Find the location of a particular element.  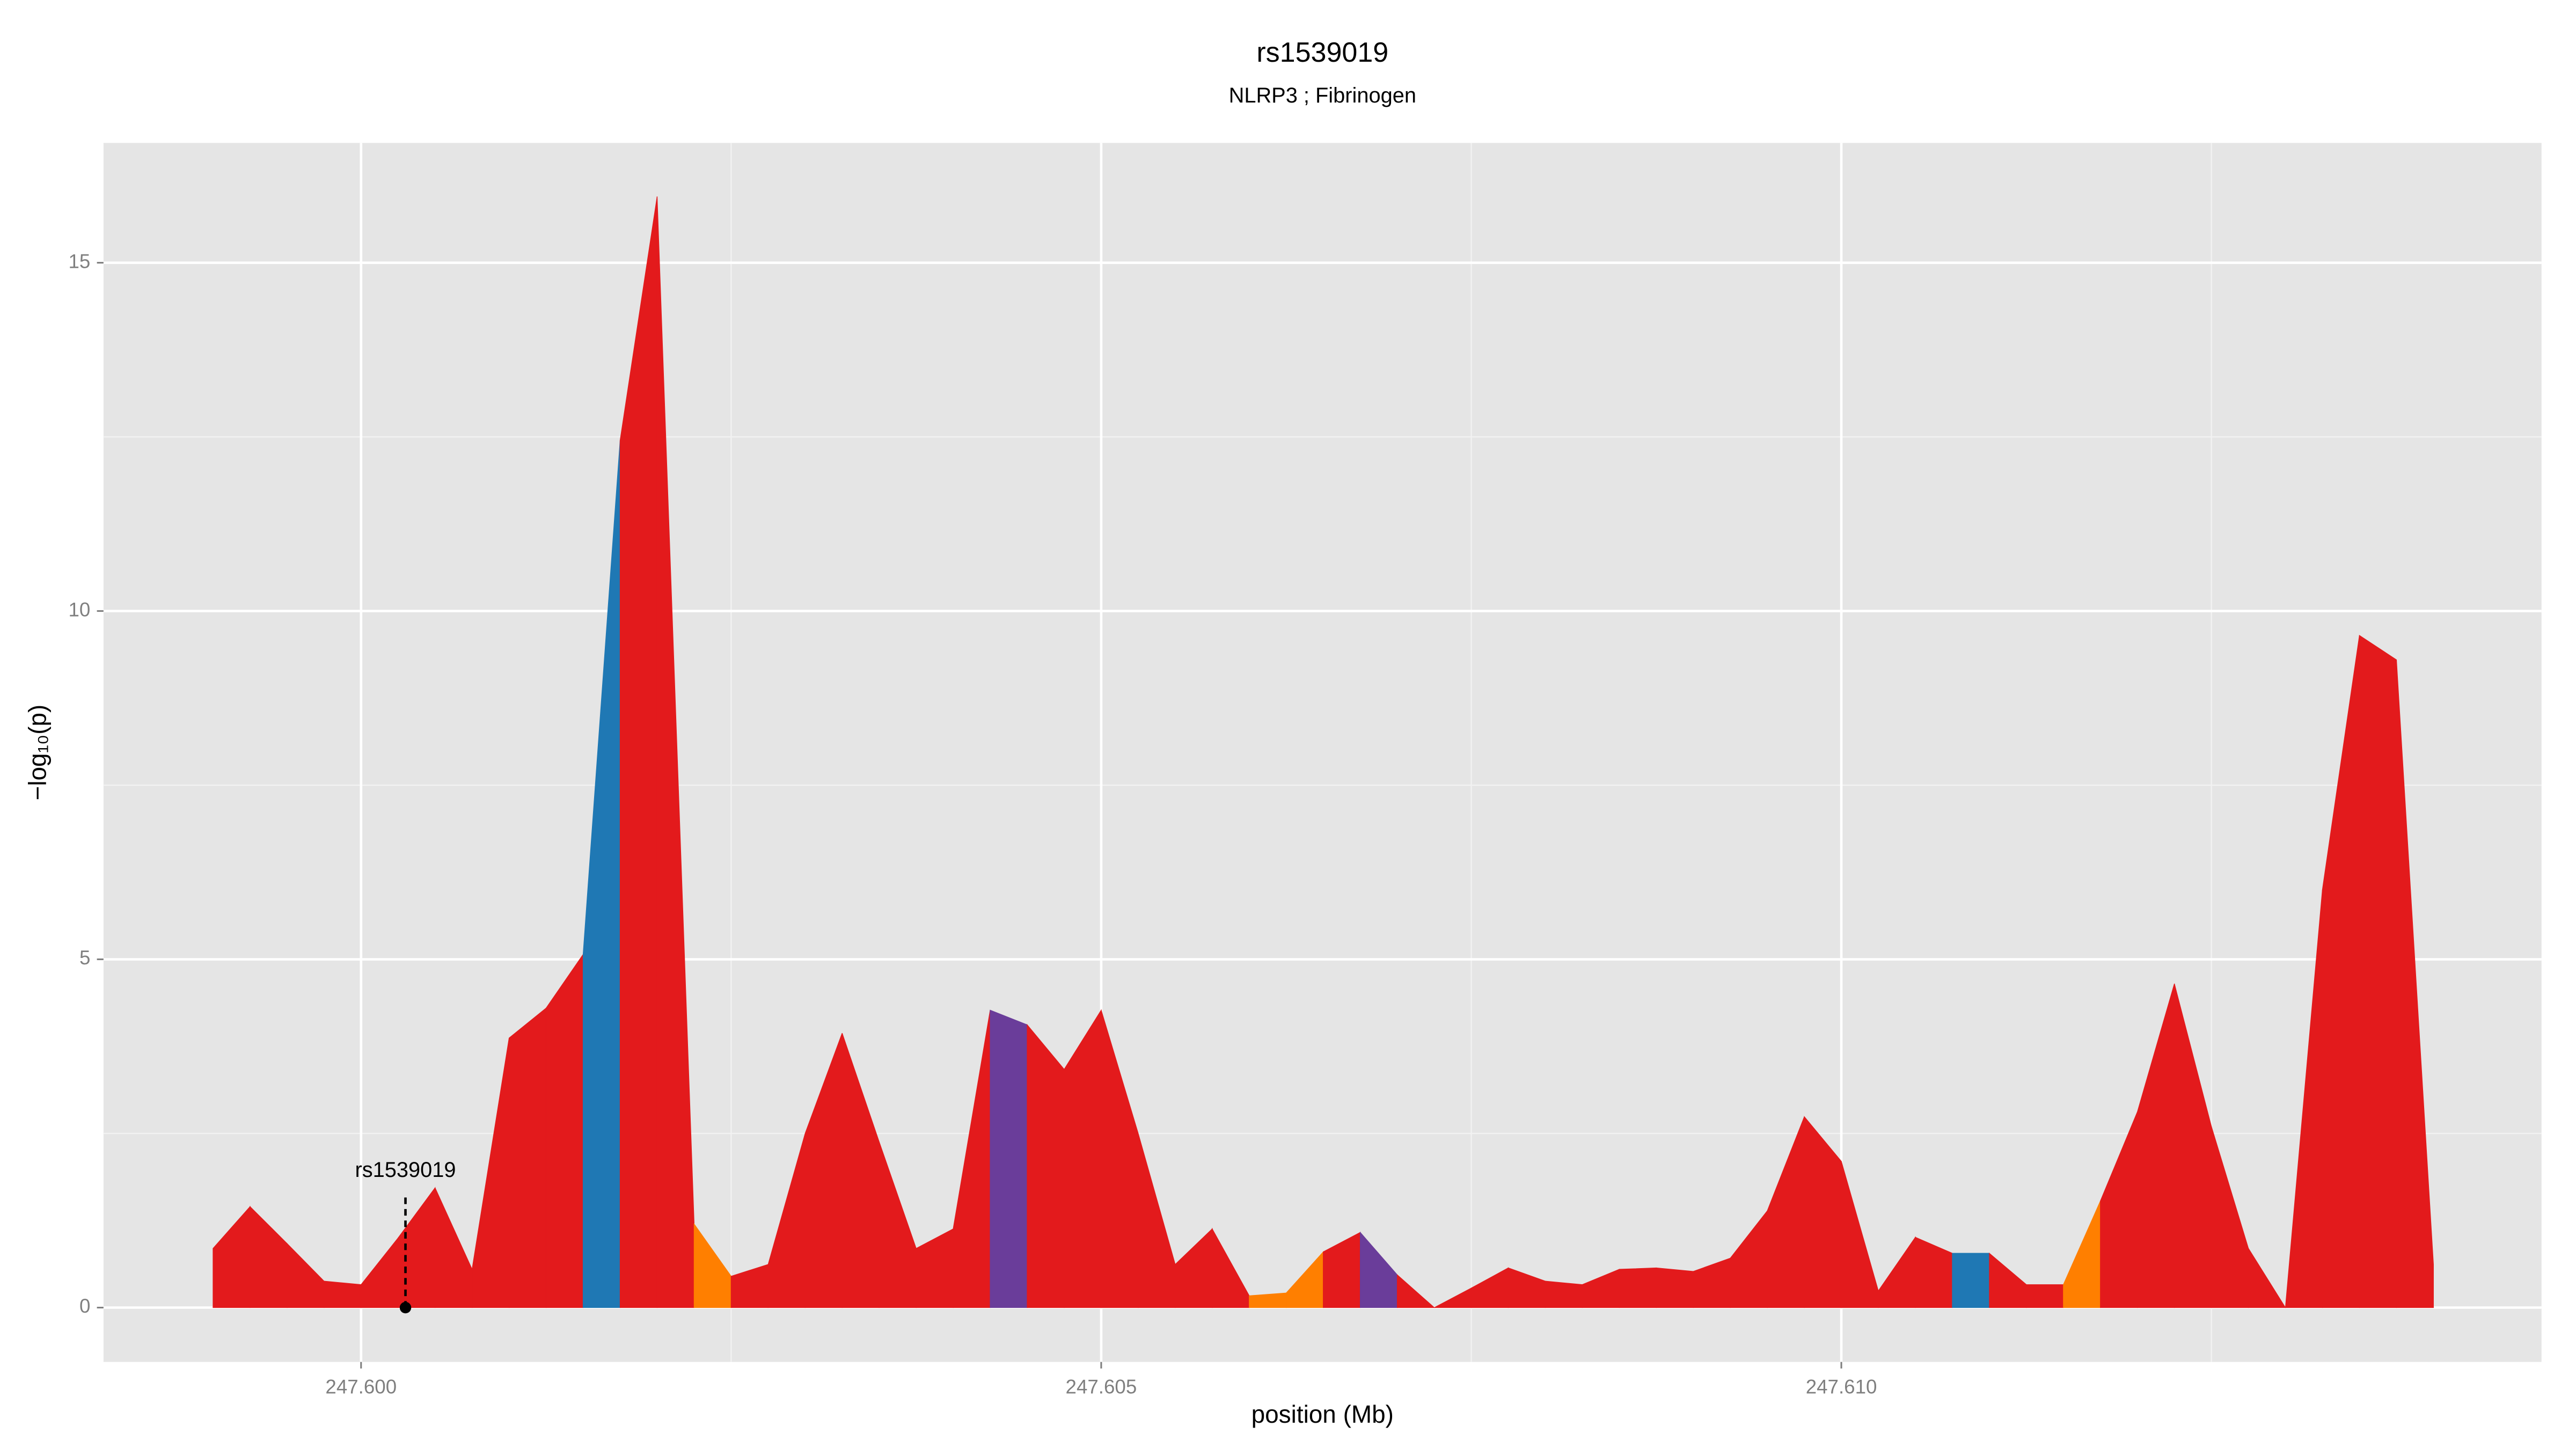

chart-subtitle: NLRP3 ; Fibrinogen is located at coordinates (1322, 95).